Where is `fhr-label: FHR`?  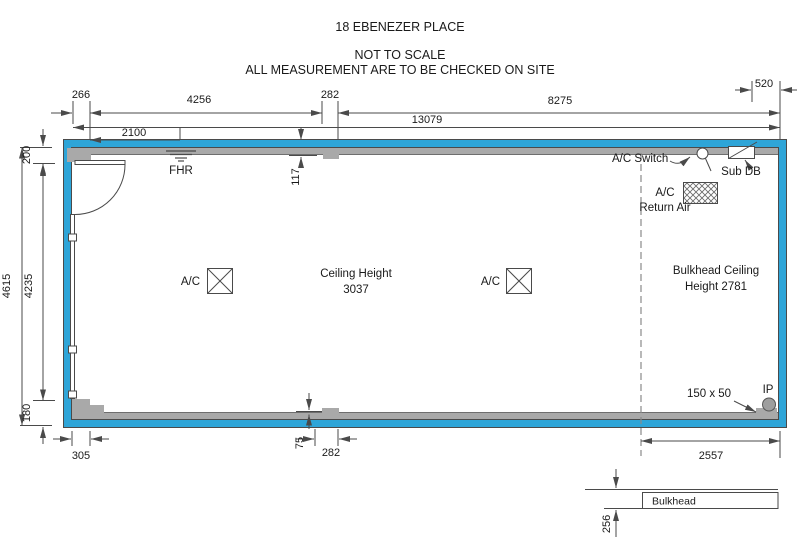
fhr-label: FHR is located at coordinates (181, 171).